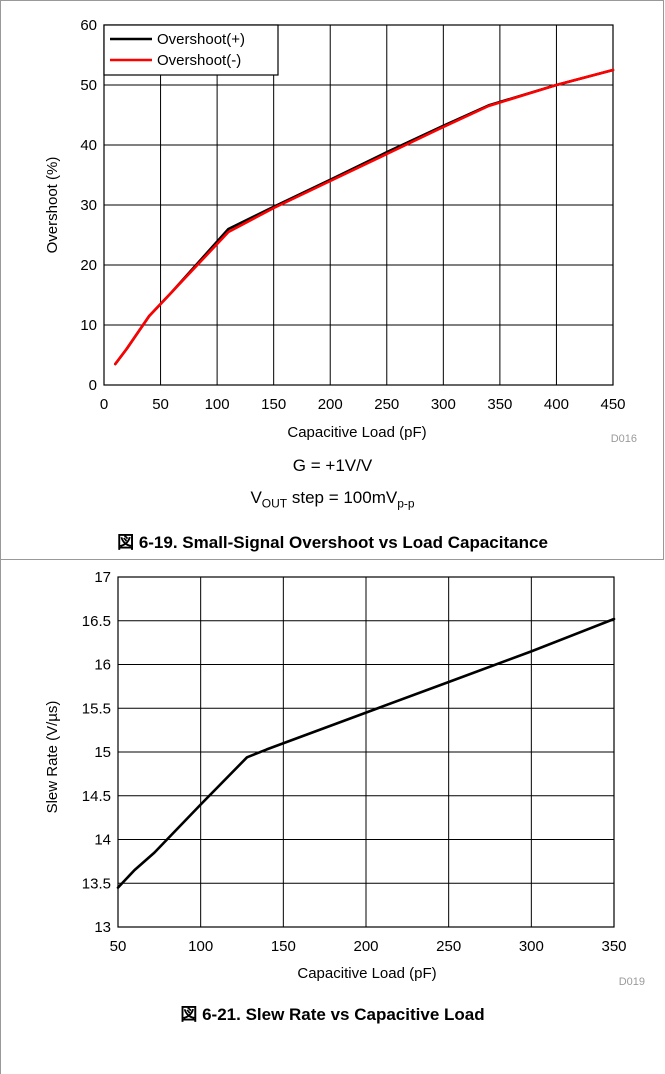 This screenshot has width=665, height=1074. Describe the element at coordinates (273, 404) in the screenshot. I see `chart1-x-tick-label: 150` at that location.